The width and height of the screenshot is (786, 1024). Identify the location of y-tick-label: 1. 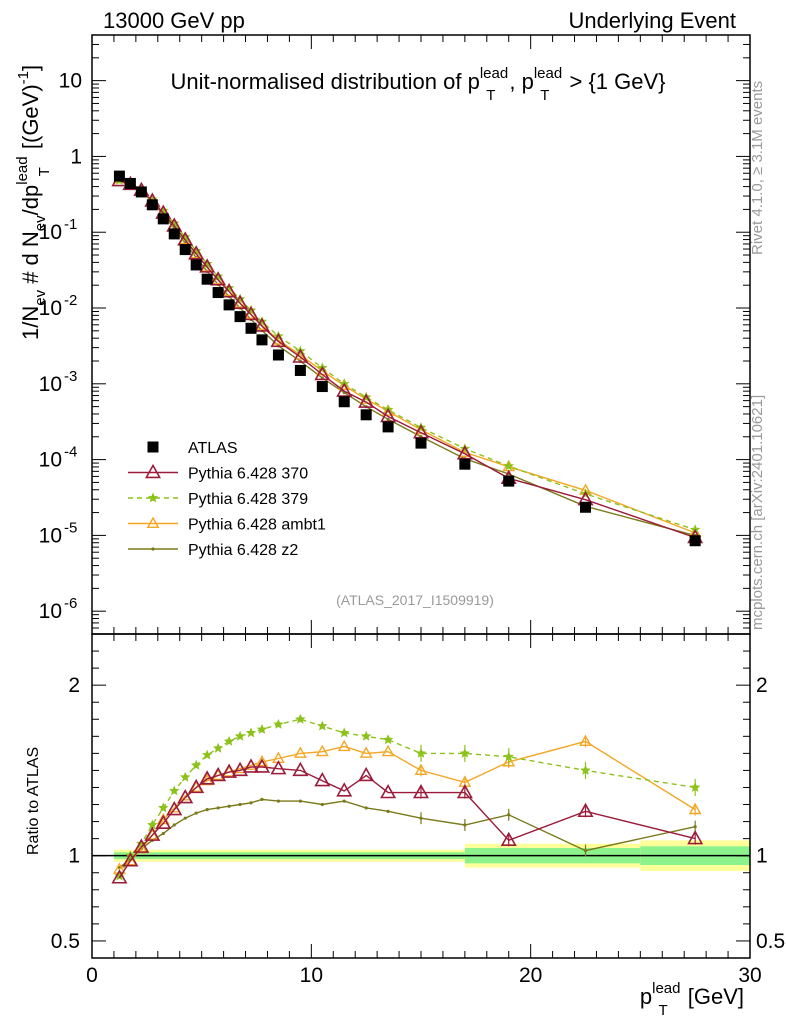
(76, 156).